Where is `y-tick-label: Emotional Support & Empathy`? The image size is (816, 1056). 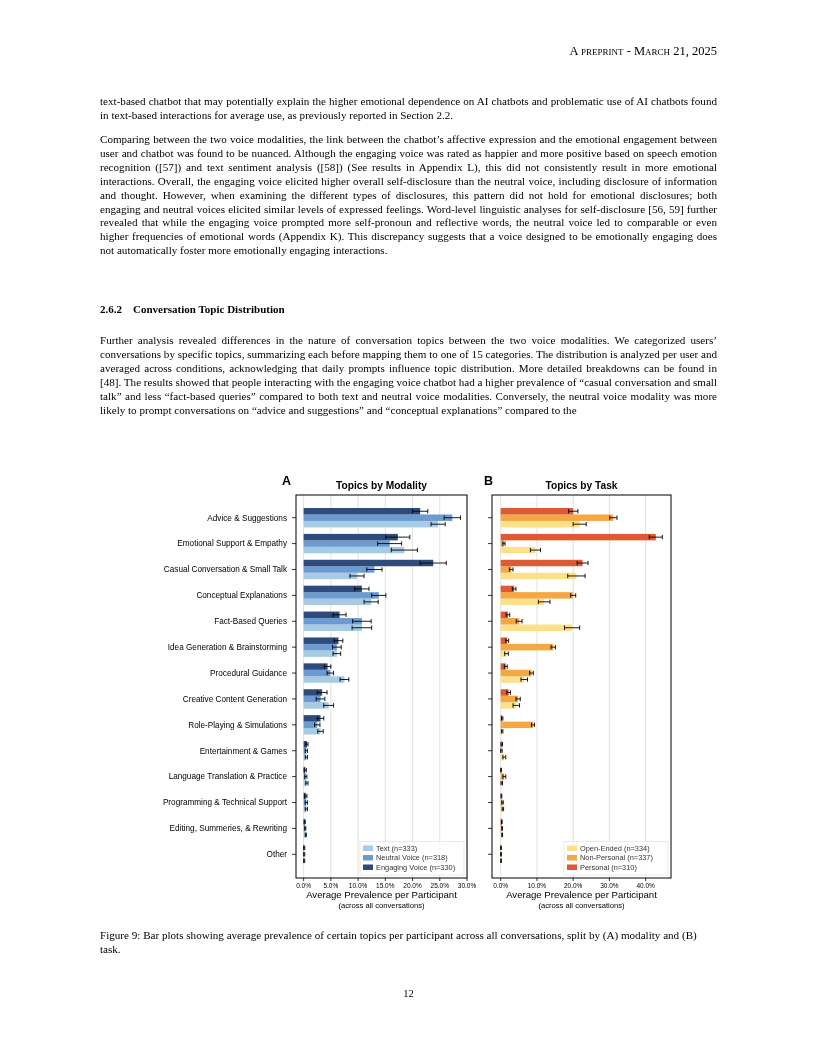 y-tick-label: Emotional Support & Empathy is located at coordinates (232, 544).